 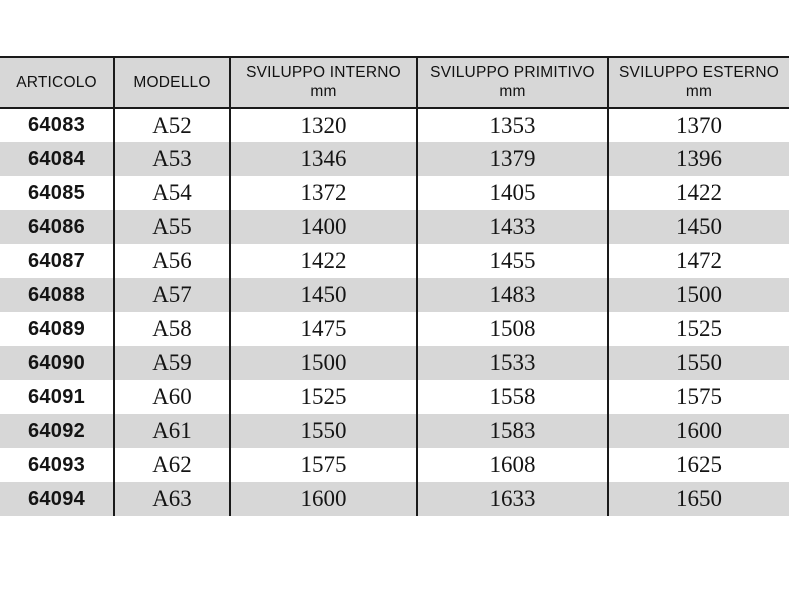 I want to click on table-row: 64090 A59 1500 1533 1550, so click(x=394, y=363).